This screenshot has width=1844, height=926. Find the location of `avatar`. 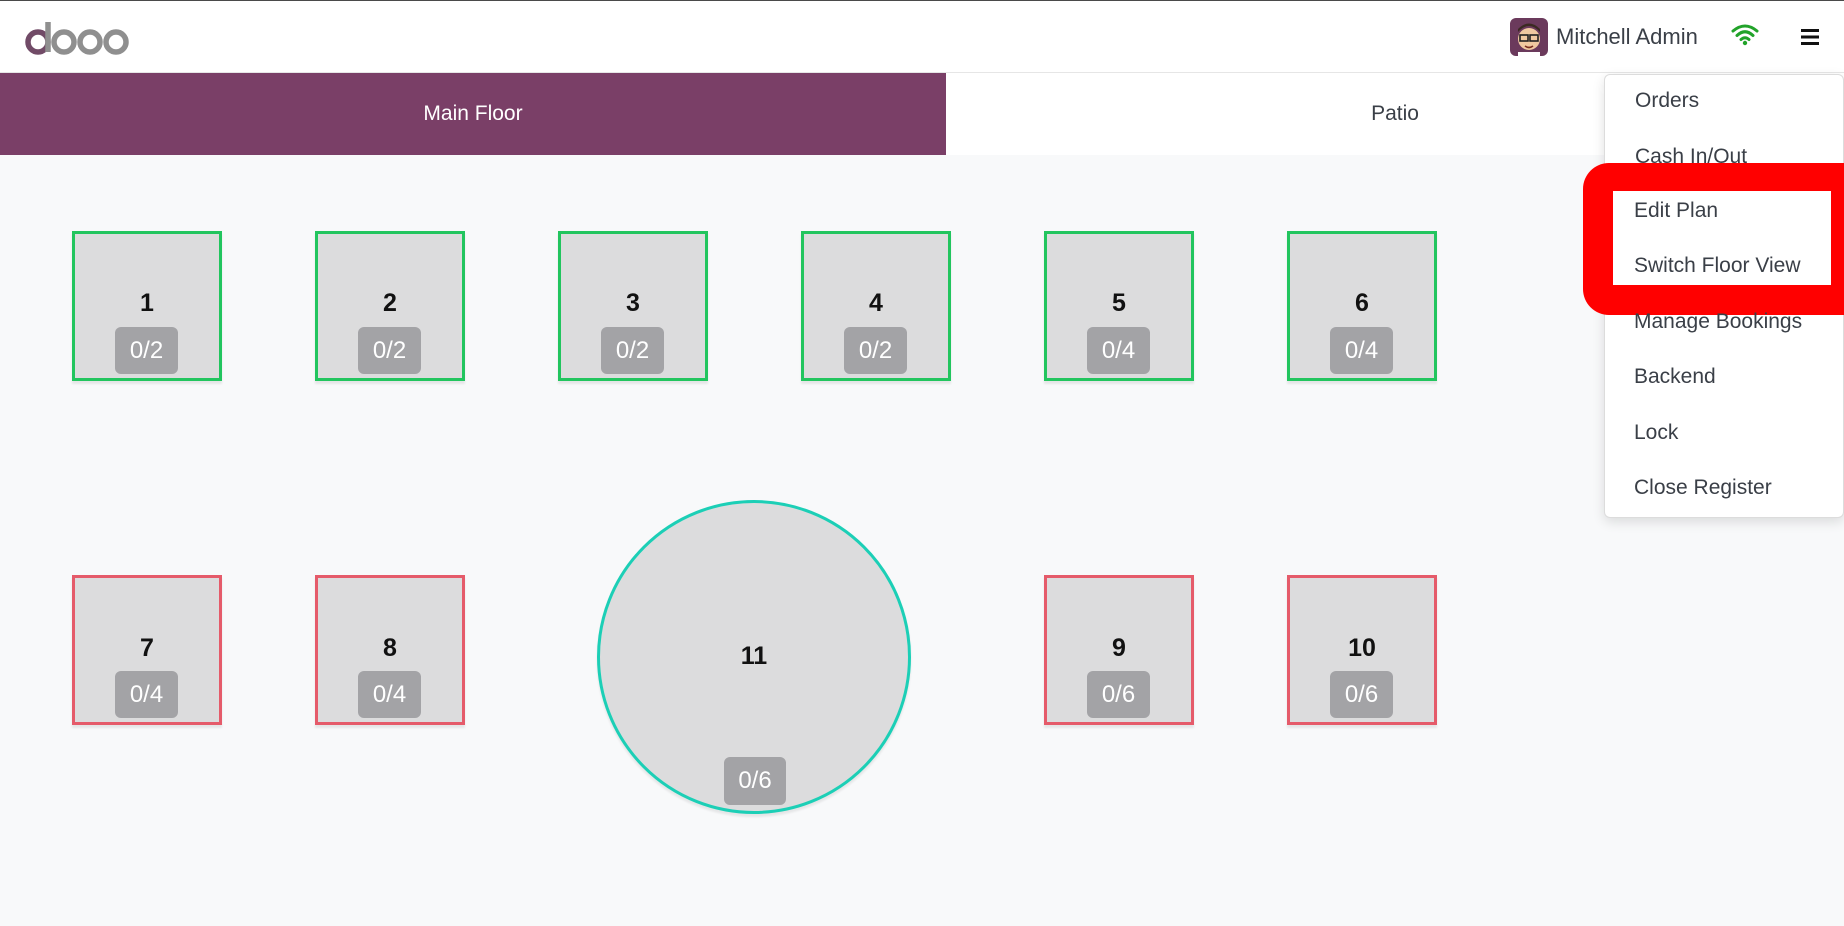

avatar is located at coordinates (1529, 37).